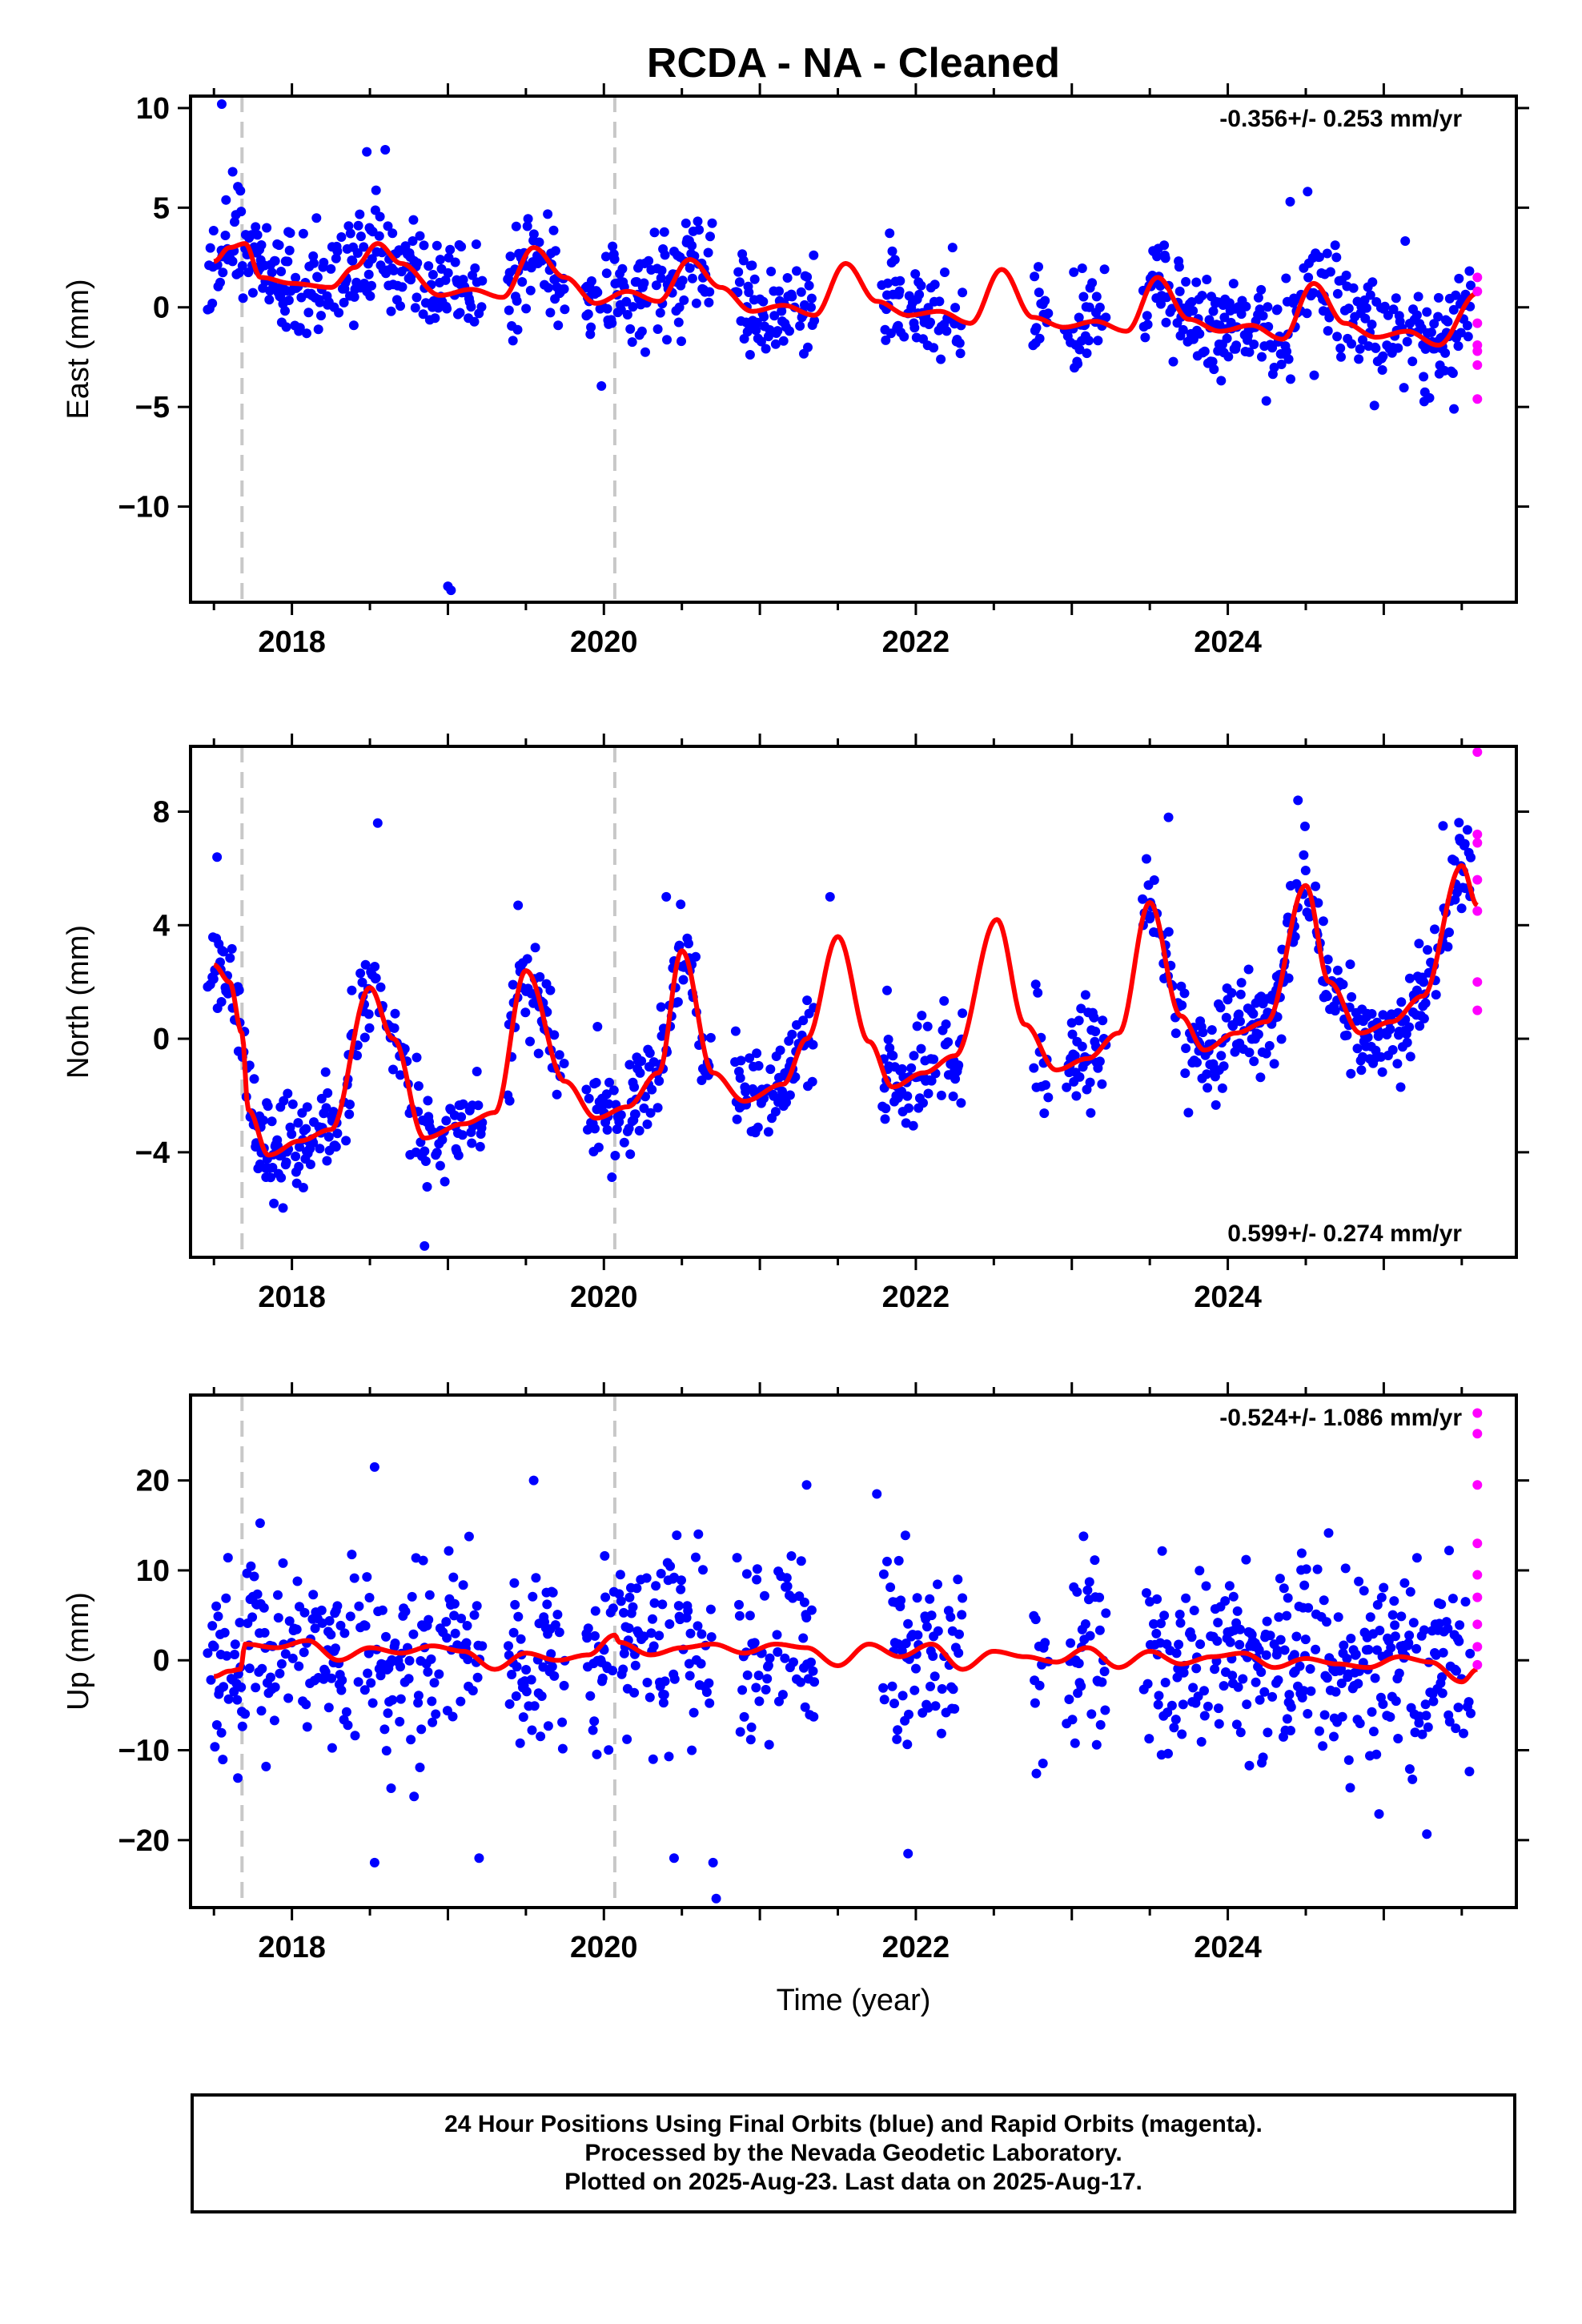  Describe the element at coordinates (1477, 880) in the screenshot. I see `north-rapid-orbit-point` at that location.